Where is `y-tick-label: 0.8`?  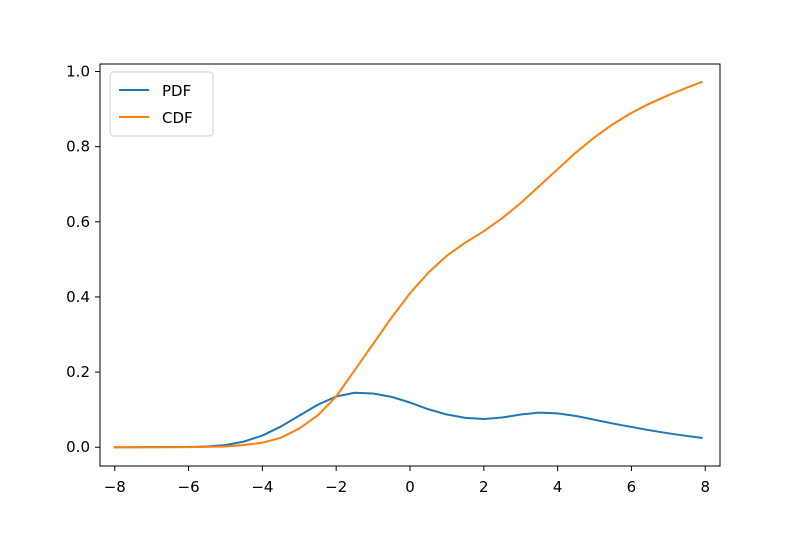
y-tick-label: 0.8 is located at coordinates (78, 147).